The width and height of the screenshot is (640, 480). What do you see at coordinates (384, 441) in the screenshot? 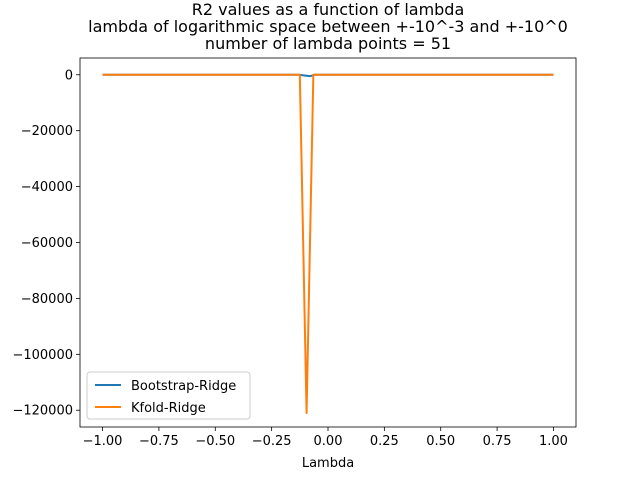
I see `x-tick-label: 0.25` at bounding box center [384, 441].